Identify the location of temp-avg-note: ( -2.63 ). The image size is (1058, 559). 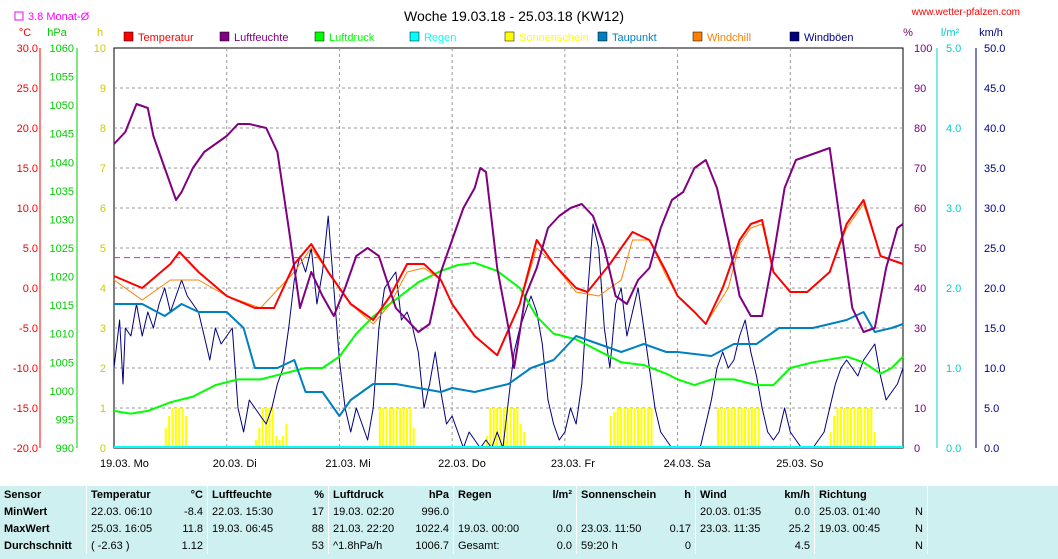
(131, 545).